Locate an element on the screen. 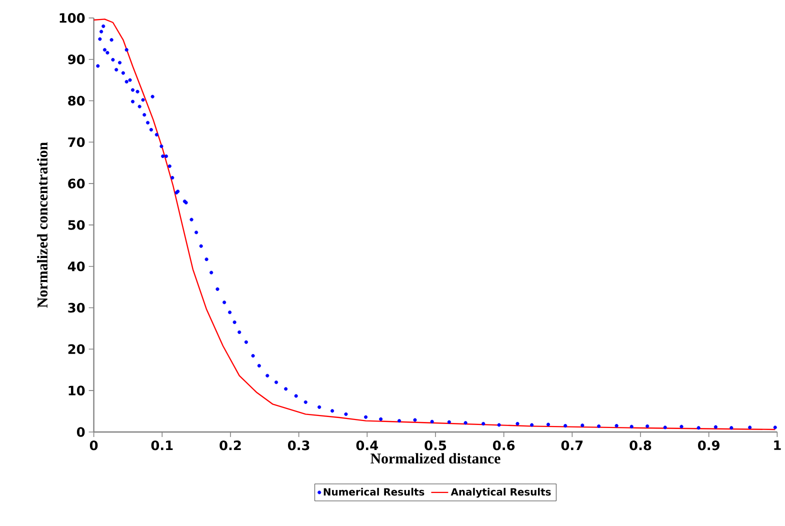 This screenshot has width=785, height=526. x-tick-label: 0.4 is located at coordinates (367, 445).